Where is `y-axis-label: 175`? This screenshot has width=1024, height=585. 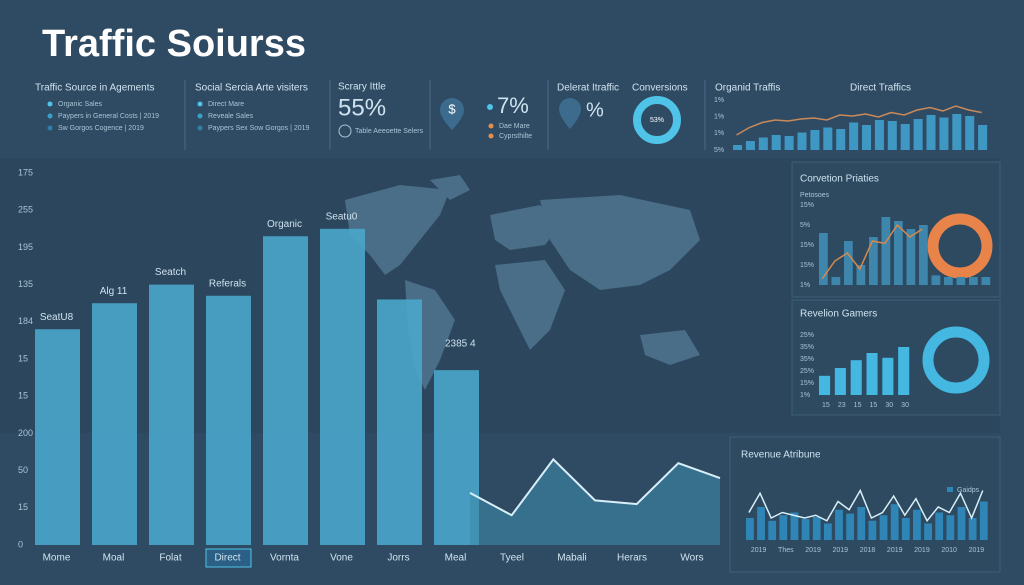
y-axis-label: 175 is located at coordinates (25, 172).